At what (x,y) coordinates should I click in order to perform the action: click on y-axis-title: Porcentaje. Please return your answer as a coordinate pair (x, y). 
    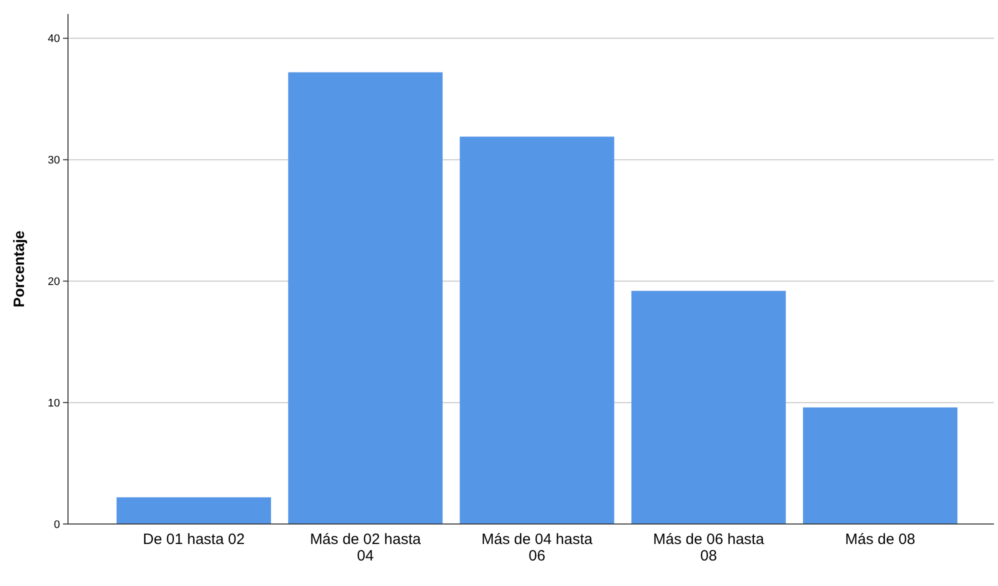
    Looking at the image, I should click on (19, 269).